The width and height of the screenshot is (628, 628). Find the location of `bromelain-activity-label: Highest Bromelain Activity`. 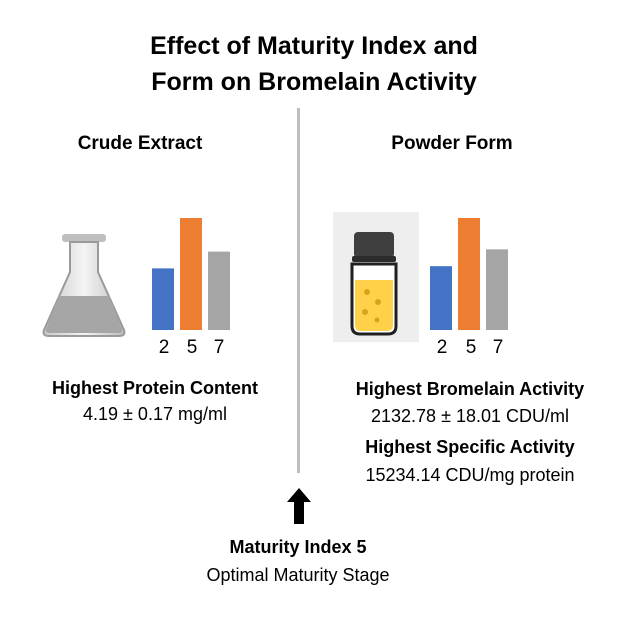

bromelain-activity-label: Highest Bromelain Activity is located at coordinates (470, 389).